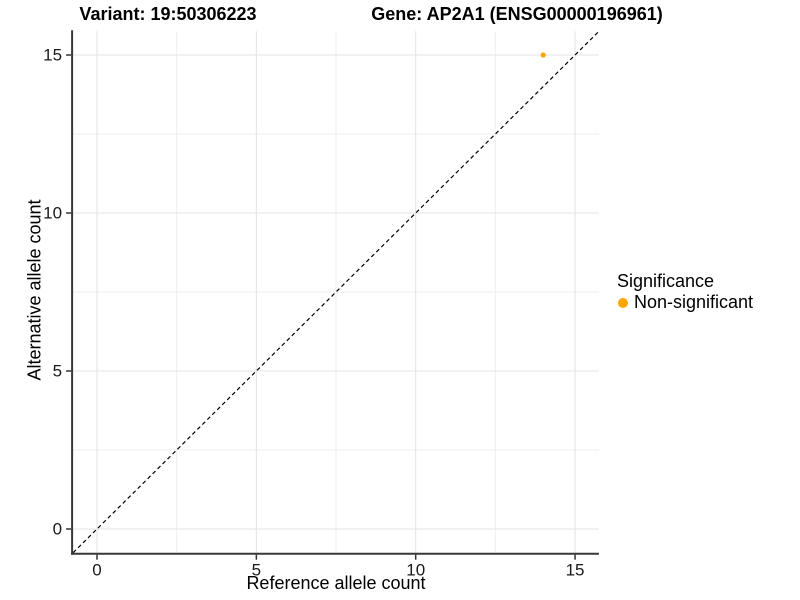 This screenshot has width=800, height=600. I want to click on x-tick-label: 10, so click(415, 570).